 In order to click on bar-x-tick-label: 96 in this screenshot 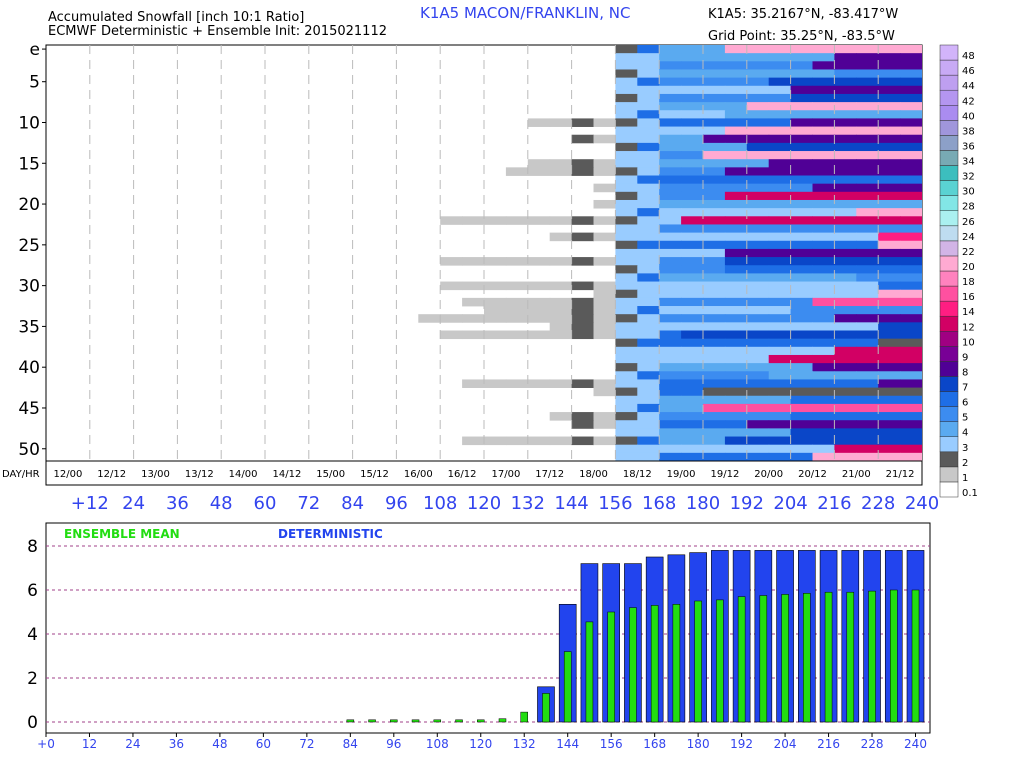, I will do `click(393, 744)`.